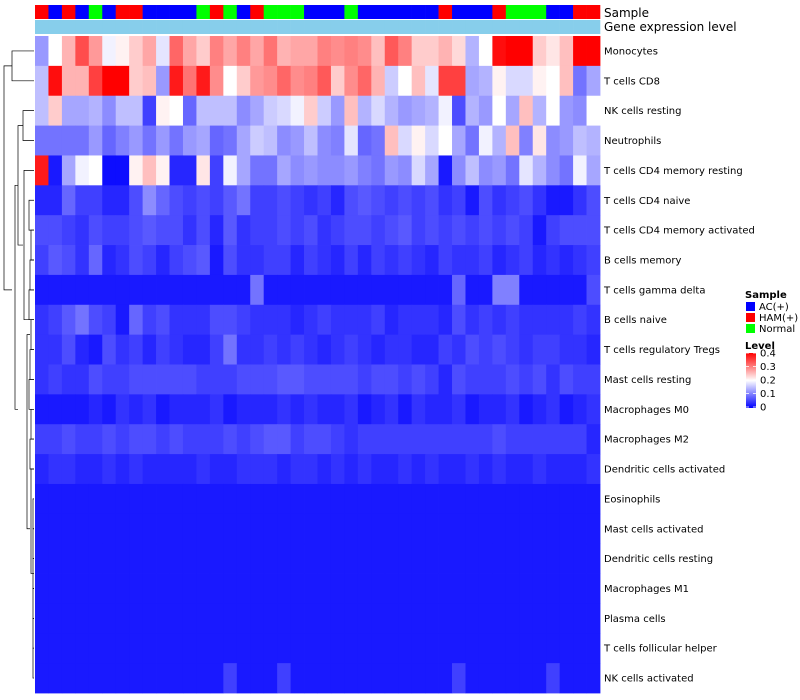 The width and height of the screenshot is (800, 700). Describe the element at coordinates (670, 27) in the screenshot. I see `annotation-label-expression: Gene expression level` at that location.